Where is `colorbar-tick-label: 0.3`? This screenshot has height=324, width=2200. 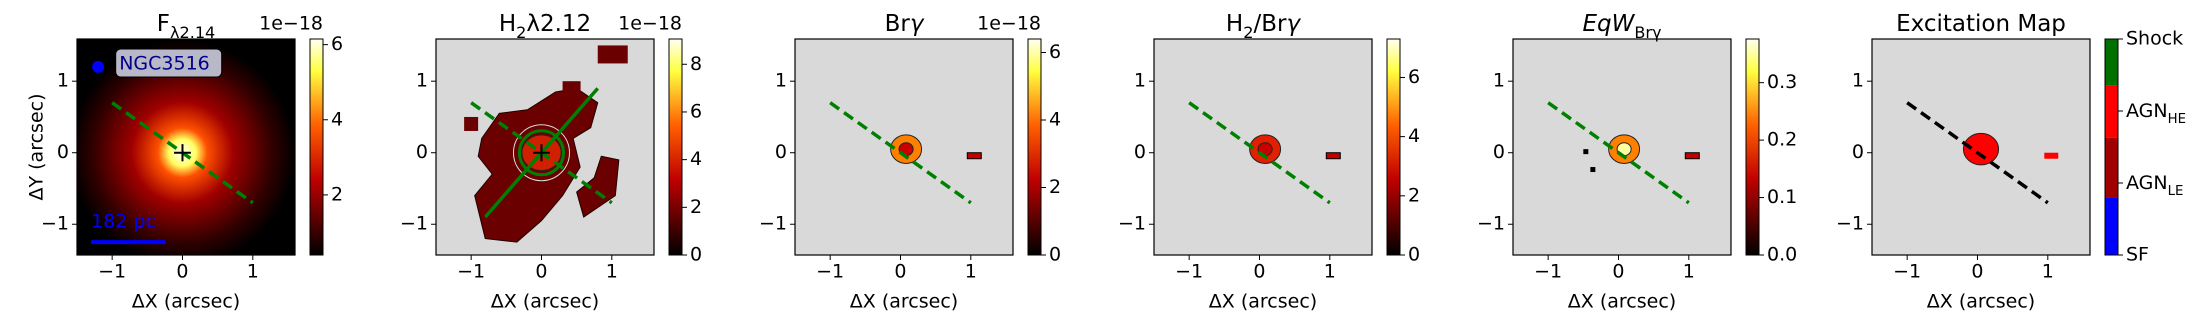
colorbar-tick-label: 0.3 is located at coordinates (1782, 82).